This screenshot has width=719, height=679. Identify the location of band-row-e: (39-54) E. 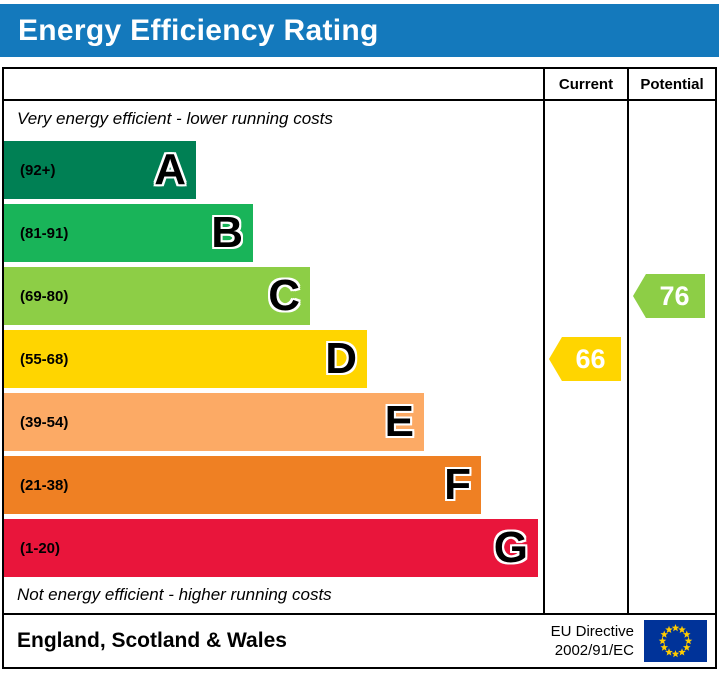
(273, 422).